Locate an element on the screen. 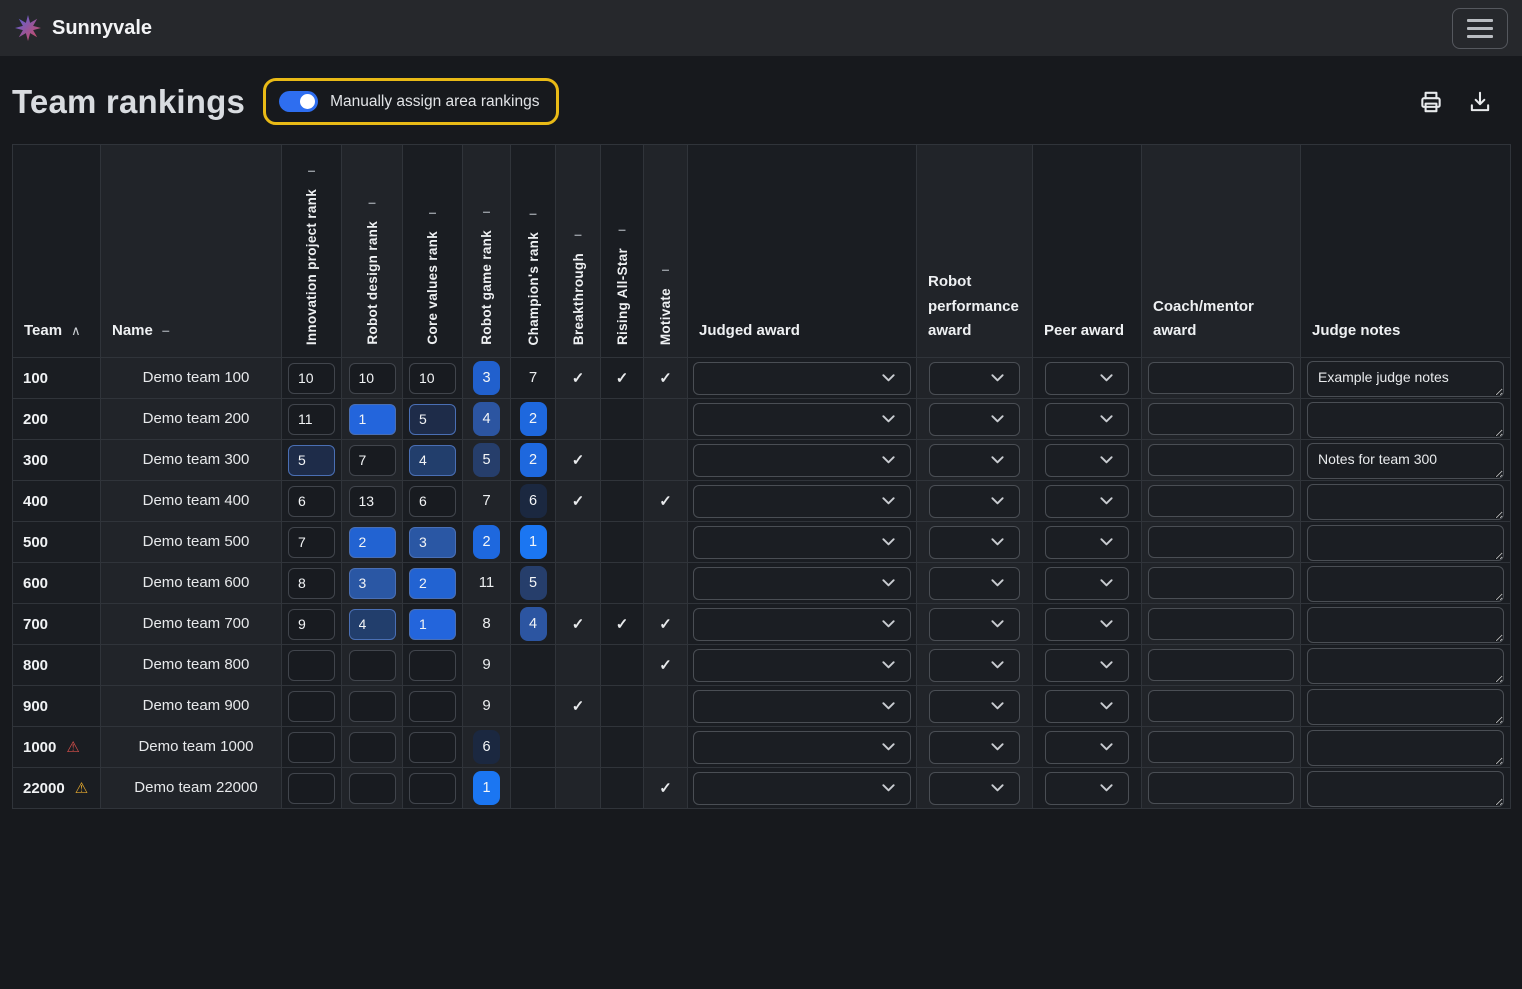 This screenshot has width=1522, height=989. column-header-robot-design: – Robot design rank is located at coordinates (372, 251).